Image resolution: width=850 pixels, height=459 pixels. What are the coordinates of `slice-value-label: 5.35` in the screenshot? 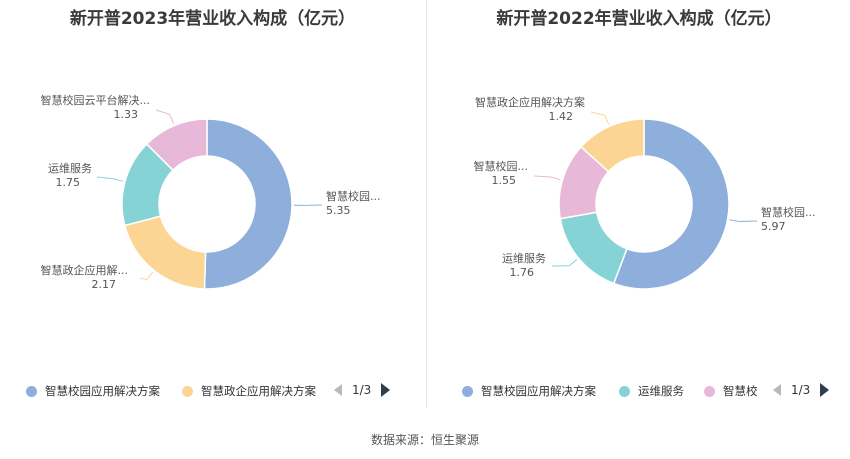 It's located at (338, 210).